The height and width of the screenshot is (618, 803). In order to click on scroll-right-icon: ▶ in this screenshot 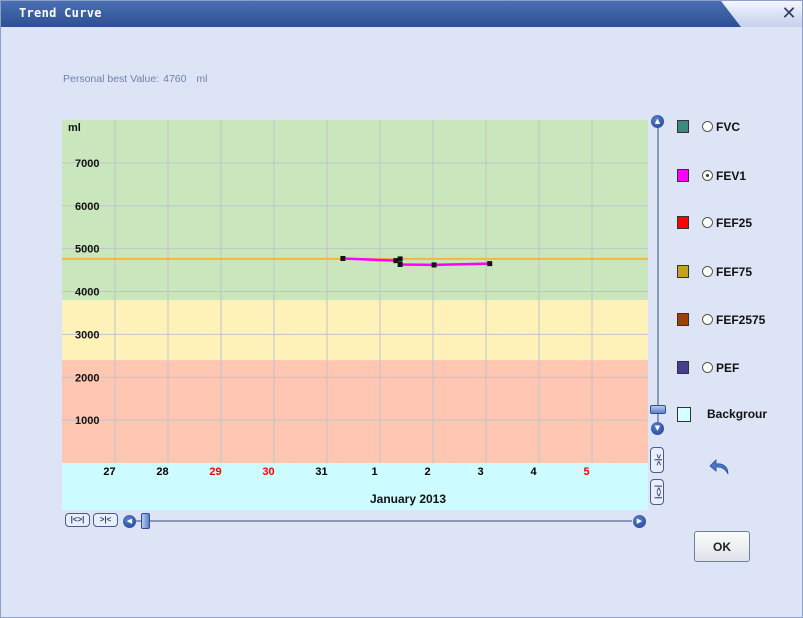, I will do `click(639, 521)`.